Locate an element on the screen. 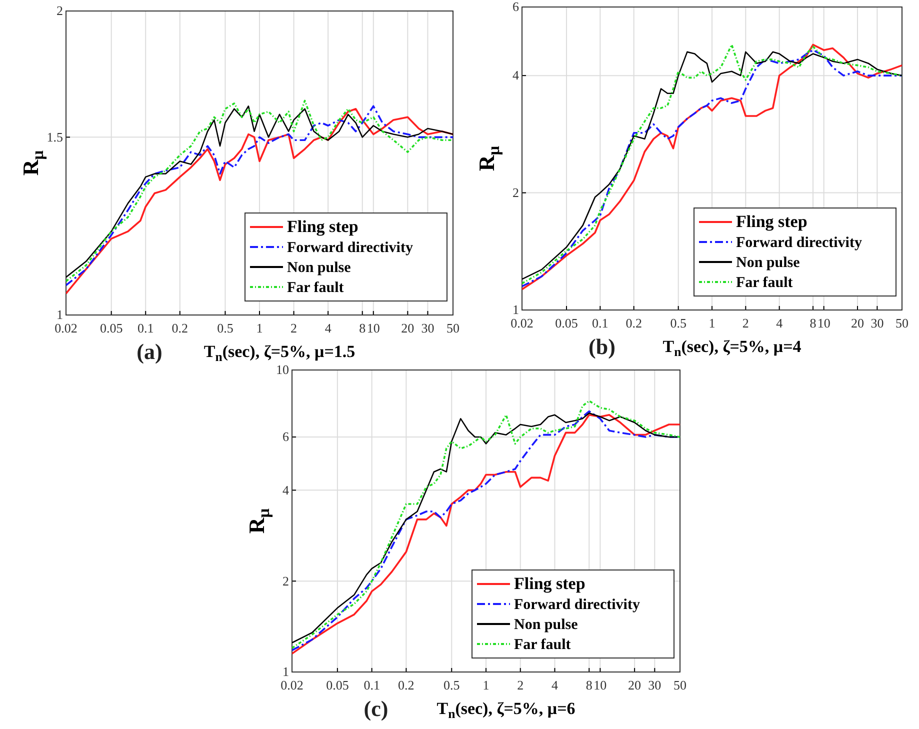 The height and width of the screenshot is (729, 919). x-axis-title: T$_{n}$(sec), ζ=5%, μ=1.5 is located at coordinates (280, 353).